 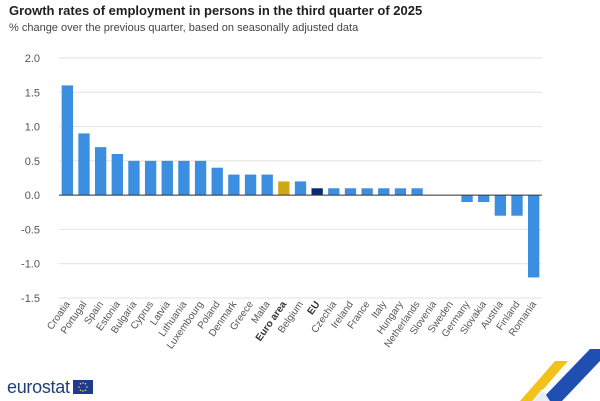 What do you see at coordinates (32, 196) in the screenshot?
I see `y-tick-label: 0.0` at bounding box center [32, 196].